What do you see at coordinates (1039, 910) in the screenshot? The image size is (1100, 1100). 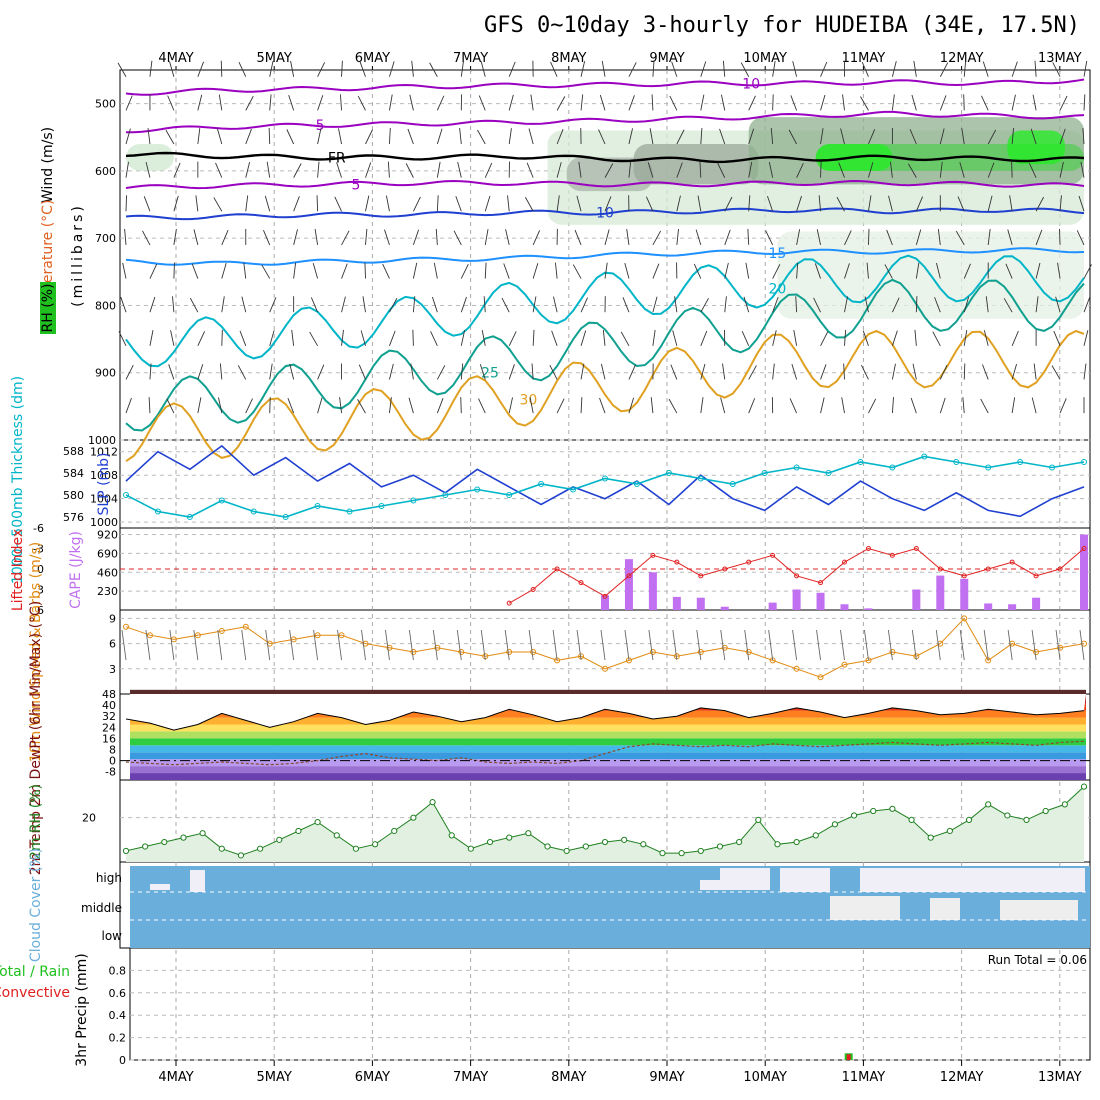 I see `middle-cloud-gap` at bounding box center [1039, 910].